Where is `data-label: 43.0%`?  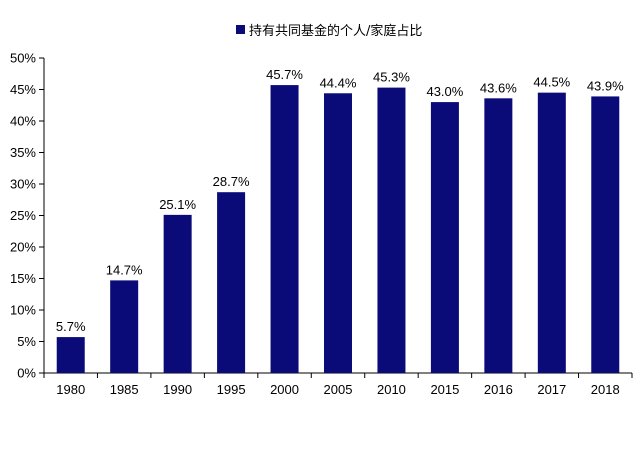
data-label: 43.0% is located at coordinates (444, 91).